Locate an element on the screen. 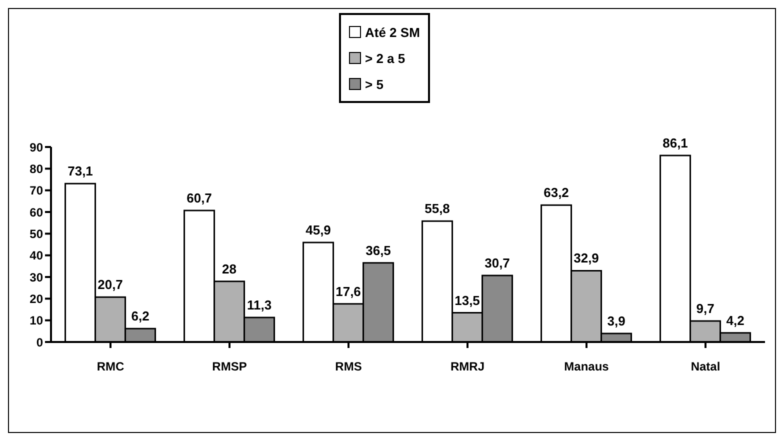  data-label: 6,2 is located at coordinates (140, 316).